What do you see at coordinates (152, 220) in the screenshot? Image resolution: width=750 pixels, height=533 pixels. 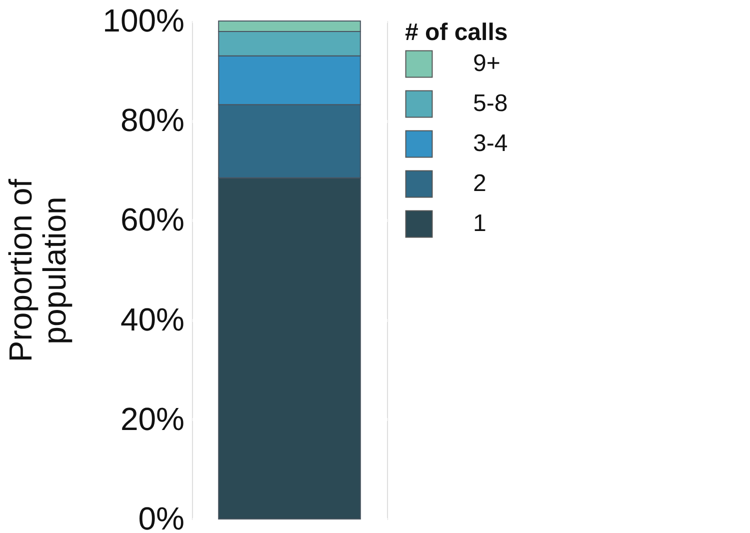 I see `y-tick-label: 60%` at bounding box center [152, 220].